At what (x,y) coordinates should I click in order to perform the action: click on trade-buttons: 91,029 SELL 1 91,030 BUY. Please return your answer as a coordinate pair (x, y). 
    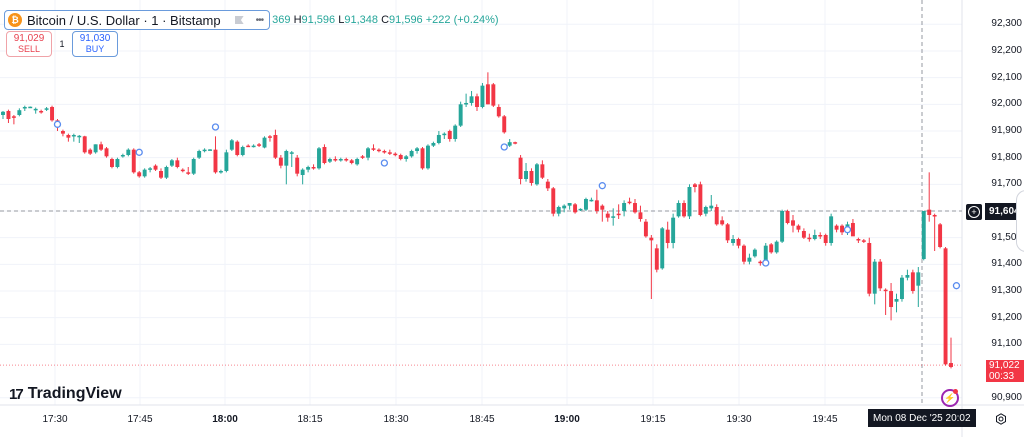
    Looking at the image, I should click on (62, 44).